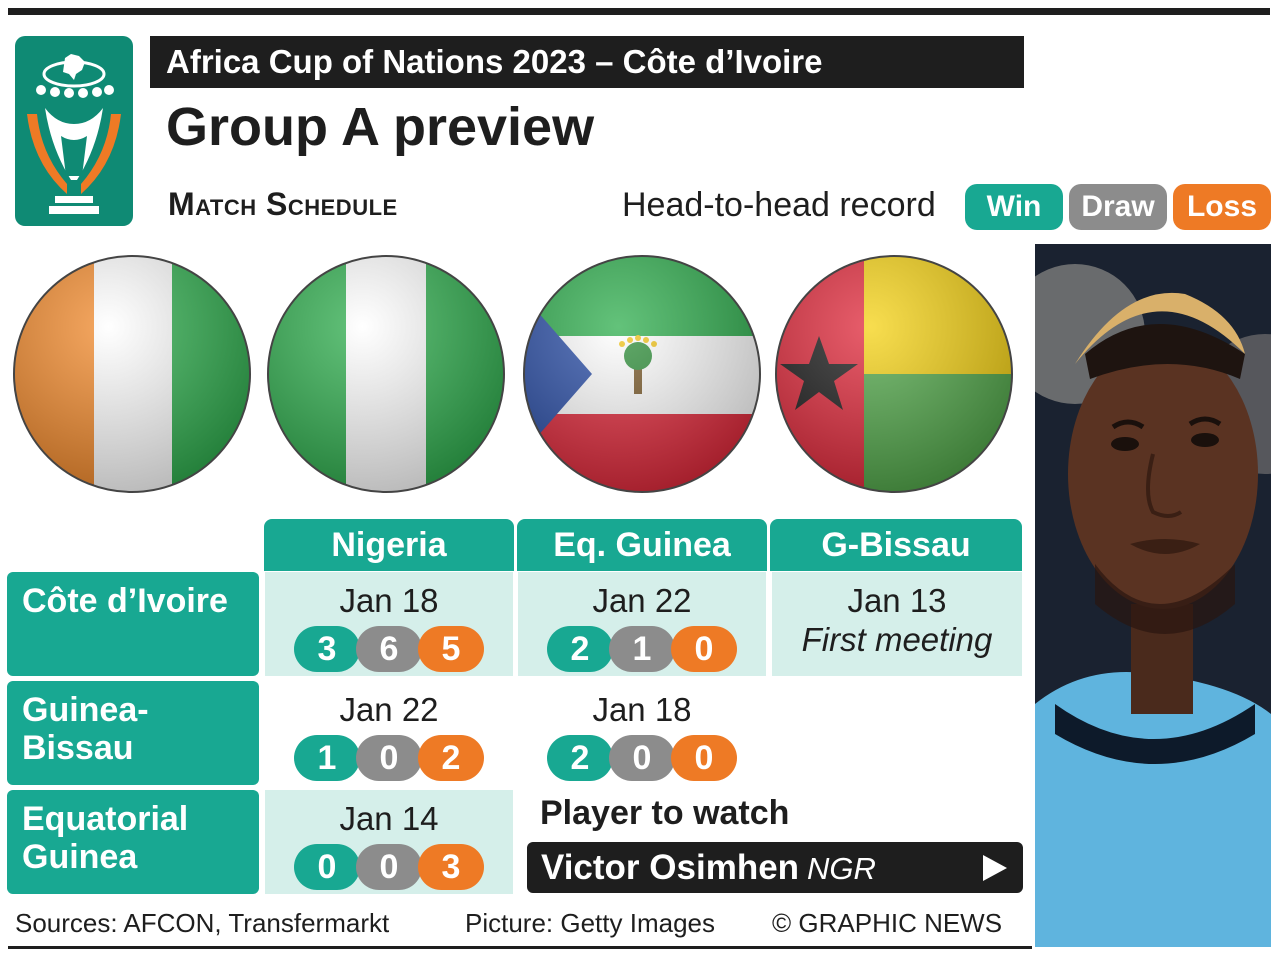 The width and height of the screenshot is (1278, 955). What do you see at coordinates (896, 545) in the screenshot?
I see `column-header-g-bissau: G-Bissau` at bounding box center [896, 545].